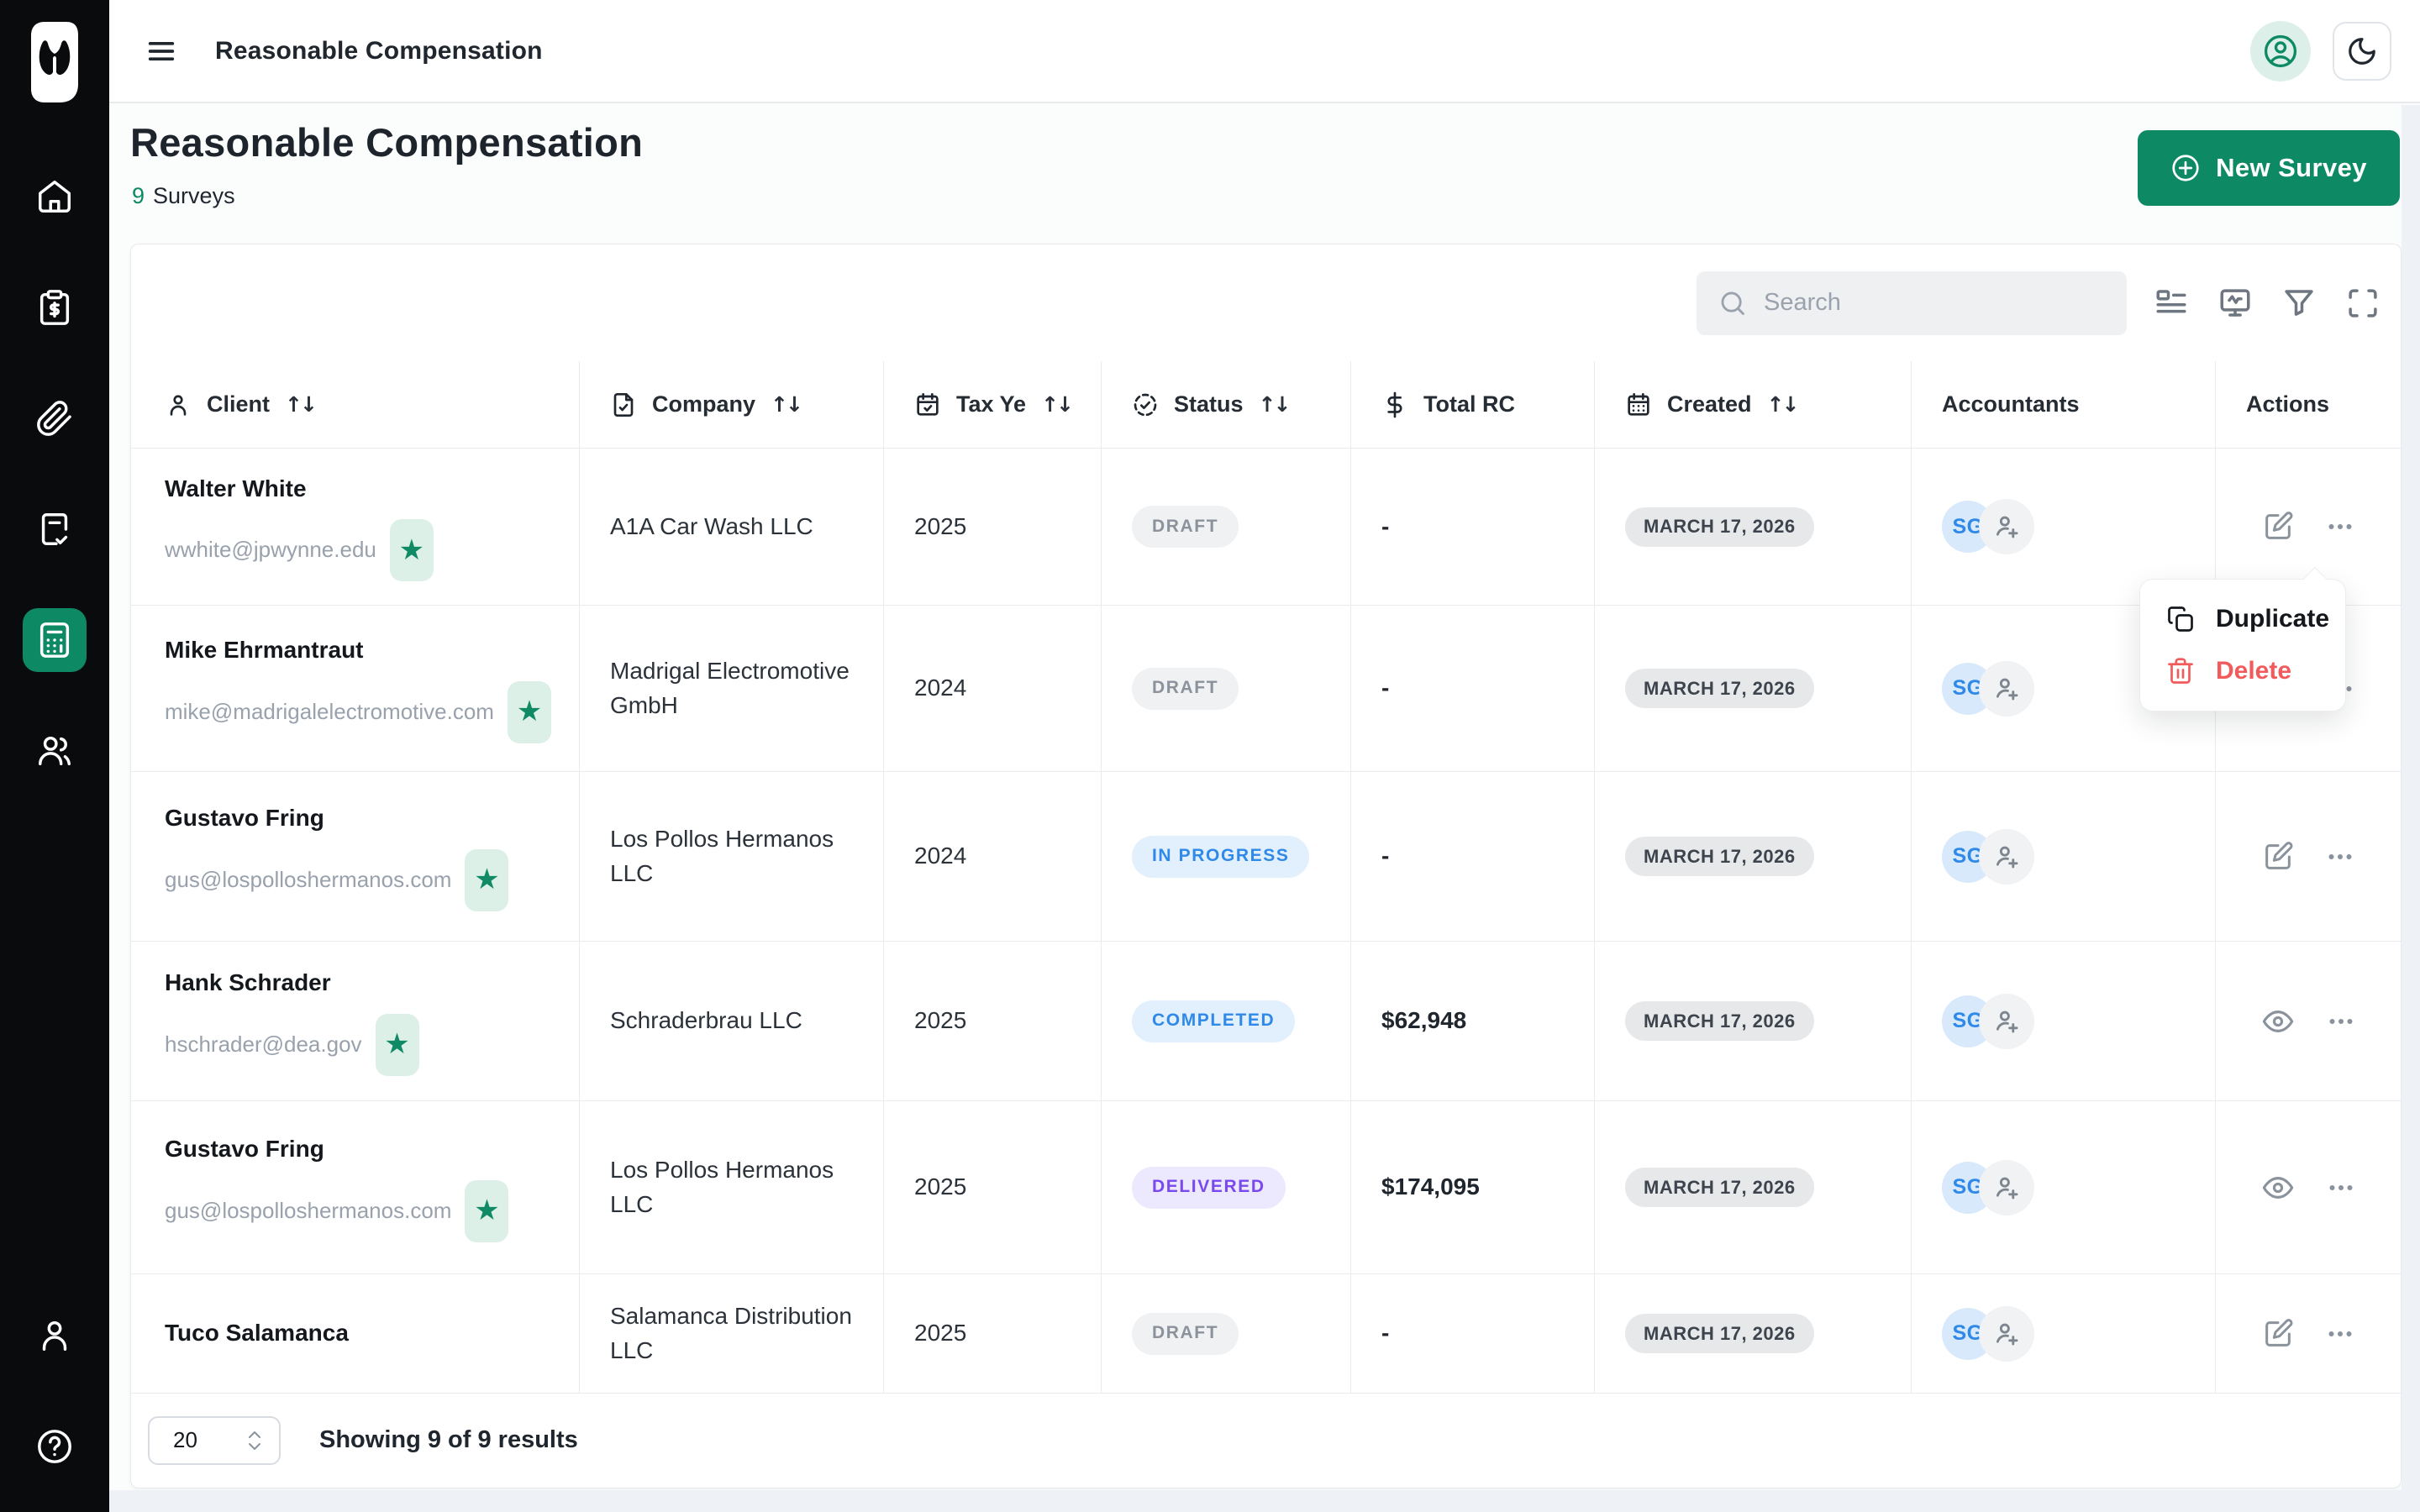 The image size is (2420, 1512). Describe the element at coordinates (1472, 404) in the screenshot. I see `column-header-total-rc: Total RC` at that location.